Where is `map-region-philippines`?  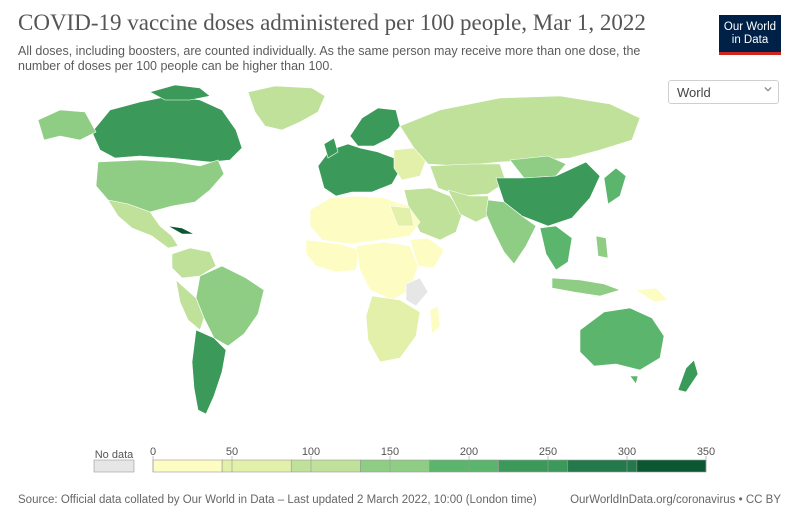 map-region-philippines is located at coordinates (602, 247).